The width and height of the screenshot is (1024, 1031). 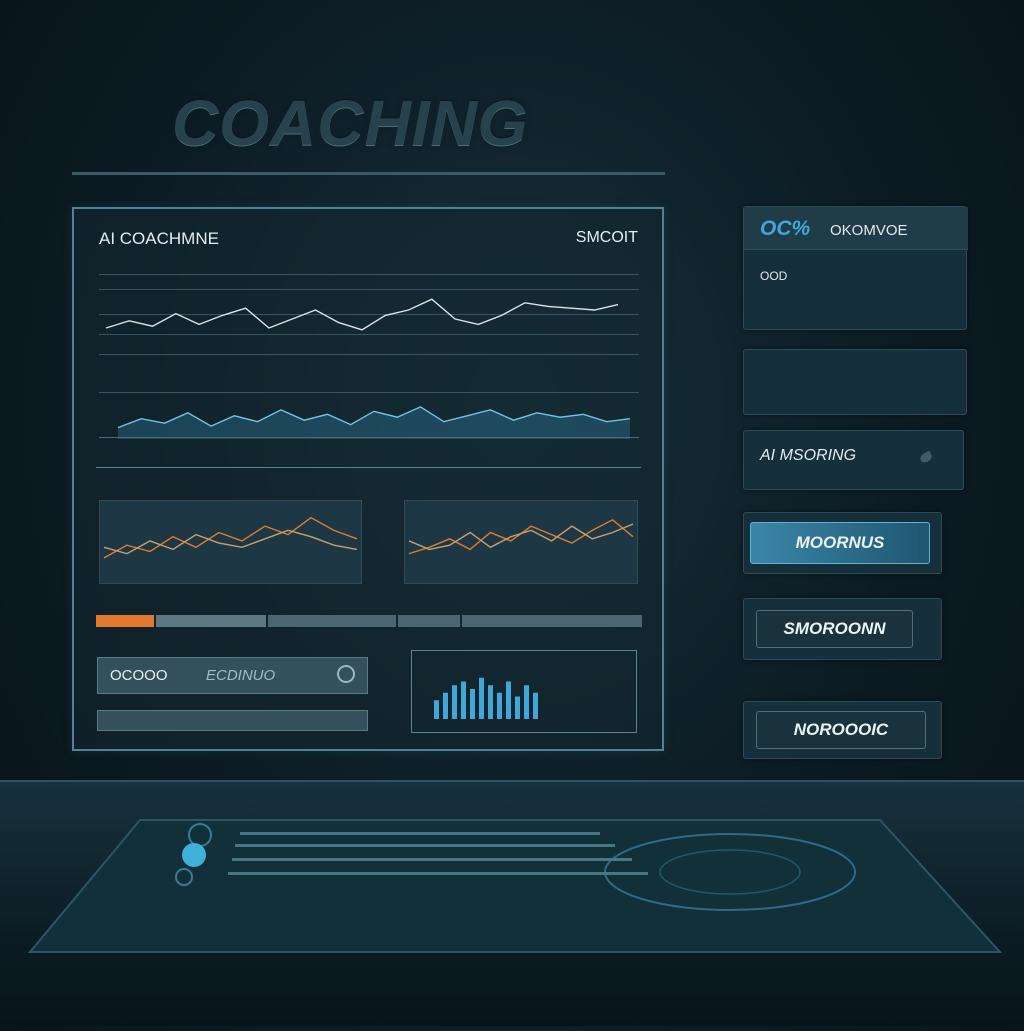 I want to click on input-value: OCOOO, so click(x=139, y=675).